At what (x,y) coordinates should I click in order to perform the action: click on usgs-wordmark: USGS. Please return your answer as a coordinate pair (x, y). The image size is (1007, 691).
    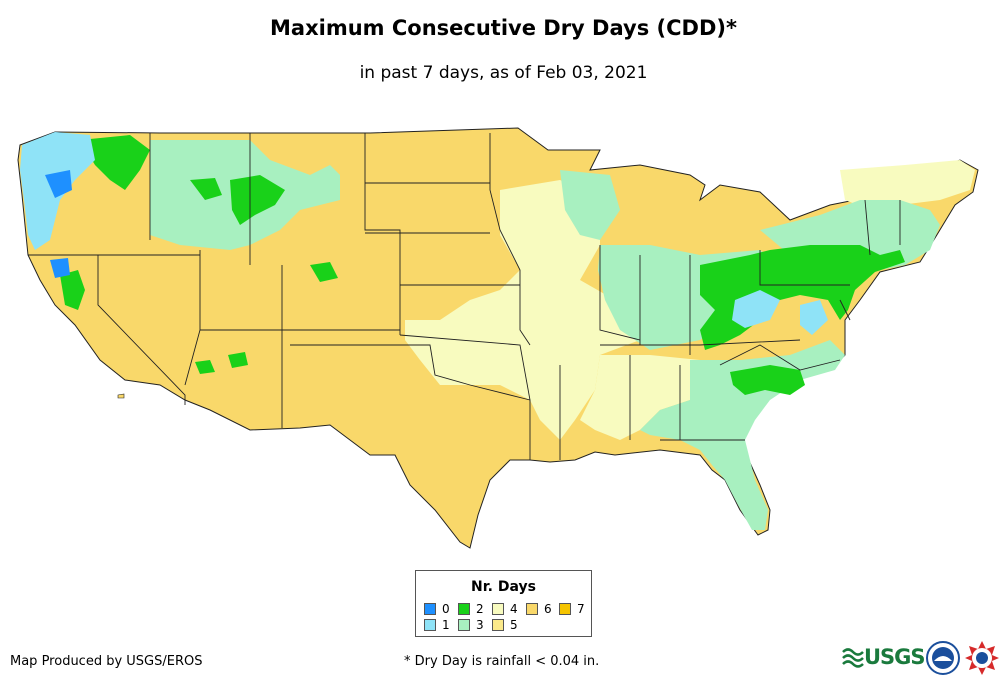
    Looking at the image, I should click on (895, 657).